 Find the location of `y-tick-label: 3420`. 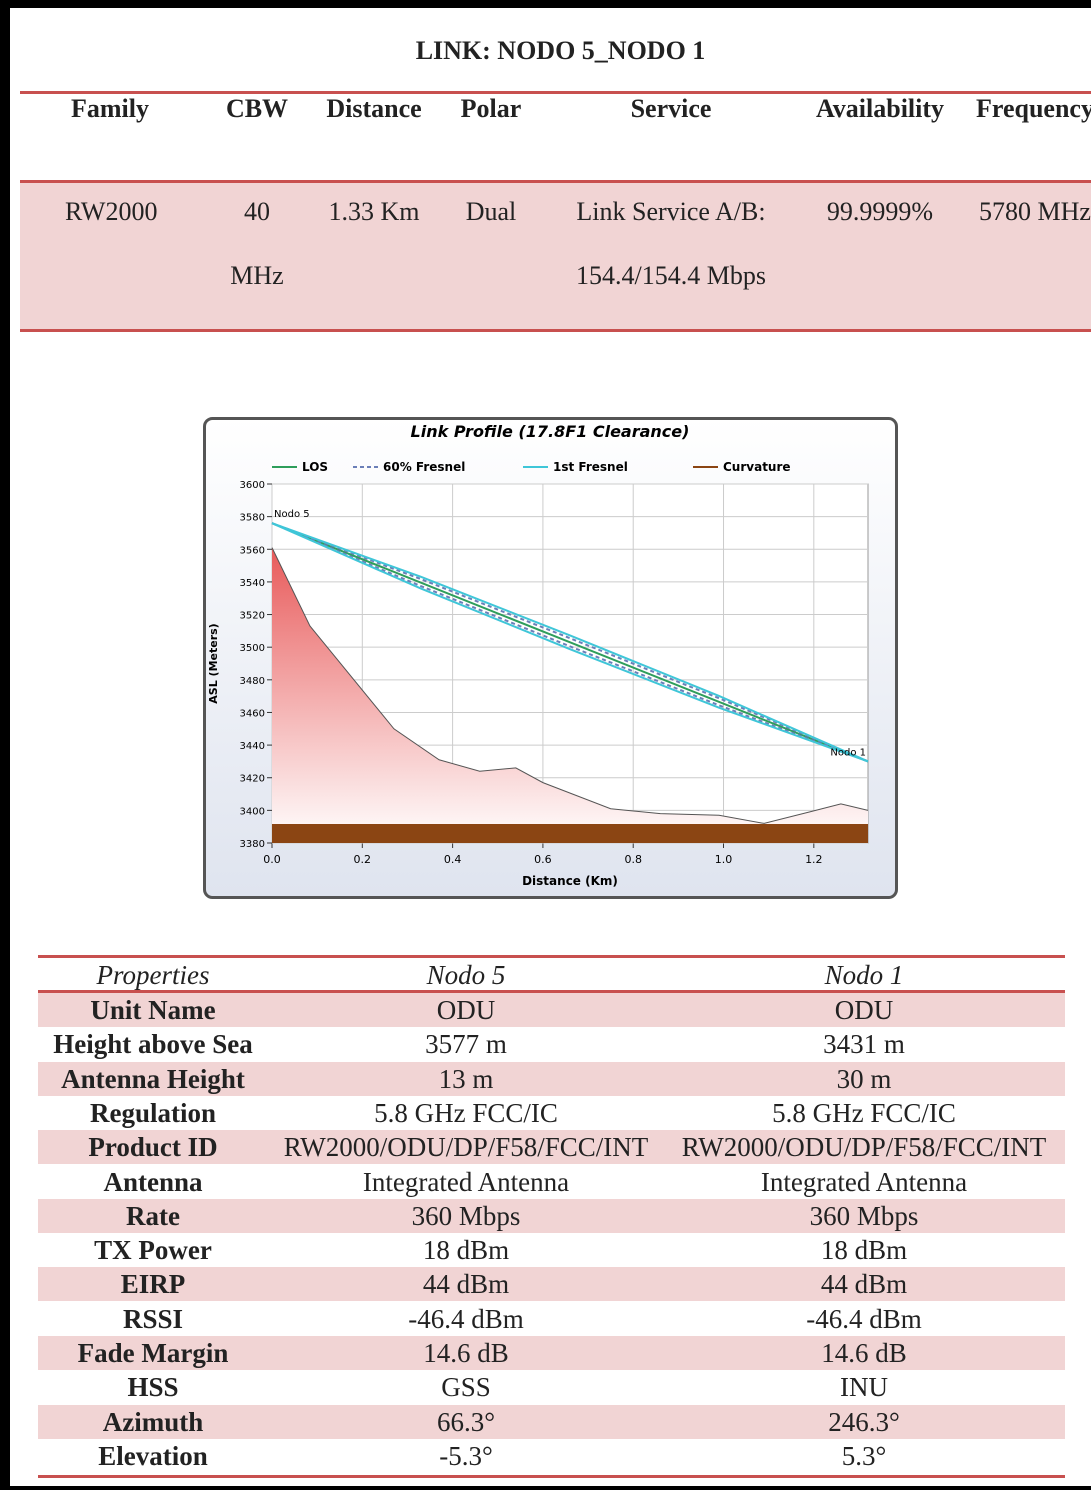

y-tick-label: 3420 is located at coordinates (252, 779).